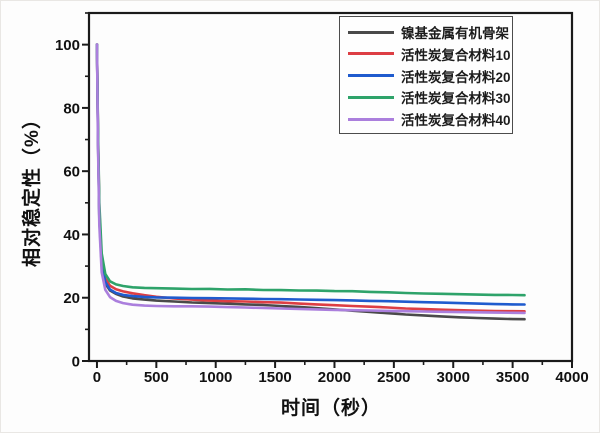 The width and height of the screenshot is (600, 433). I want to click on svg-text: 1500, so click(274, 377).